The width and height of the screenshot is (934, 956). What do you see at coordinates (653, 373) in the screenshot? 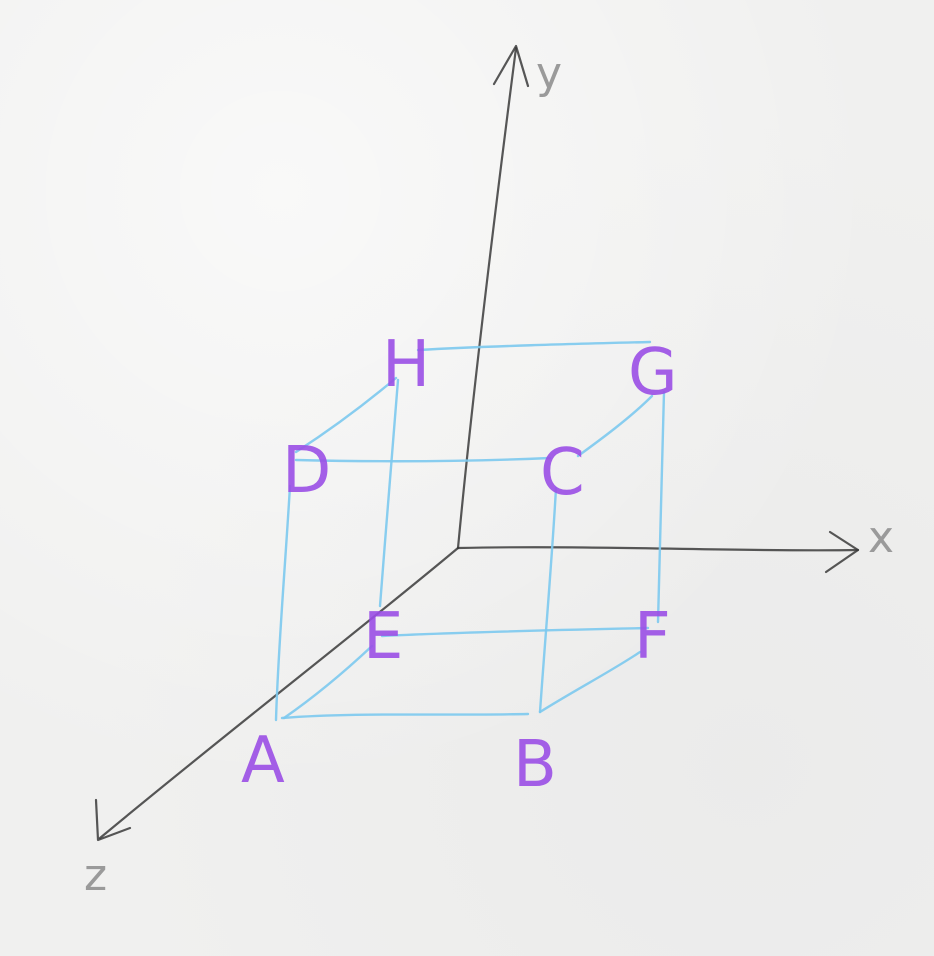
I see `vertex-label-g: G` at bounding box center [653, 373].